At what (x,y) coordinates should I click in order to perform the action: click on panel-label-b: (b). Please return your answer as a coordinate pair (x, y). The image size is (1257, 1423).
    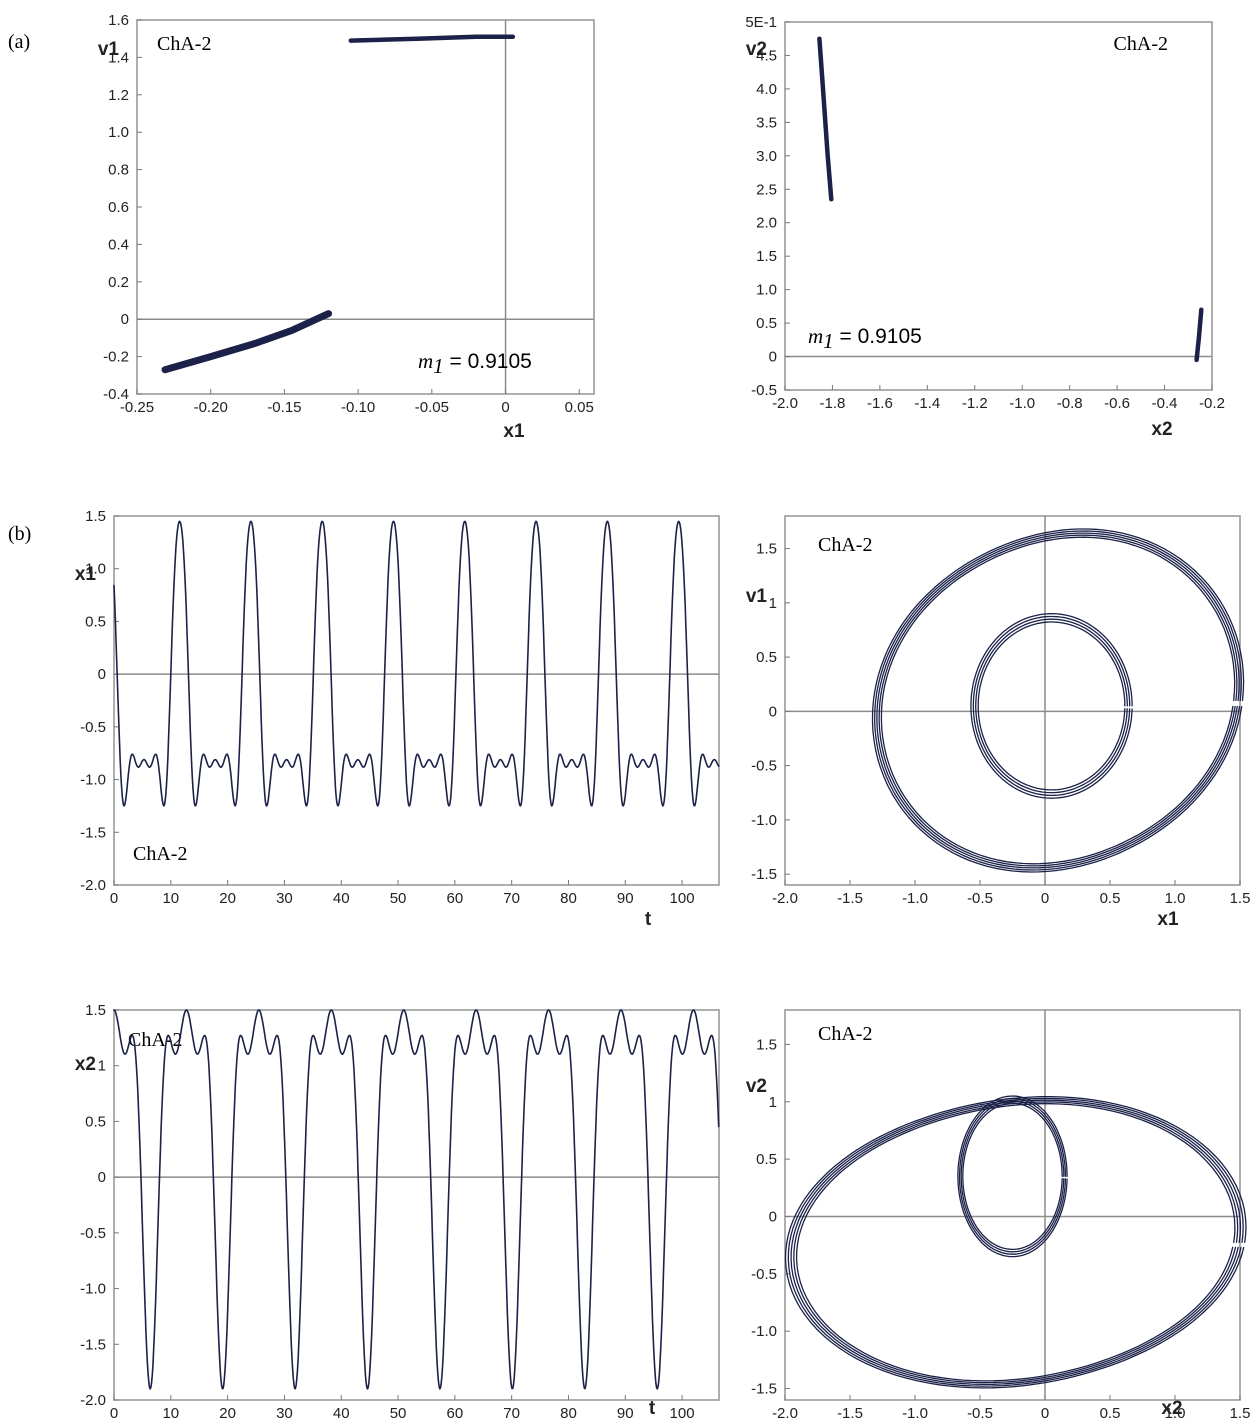
    Looking at the image, I should click on (19, 534).